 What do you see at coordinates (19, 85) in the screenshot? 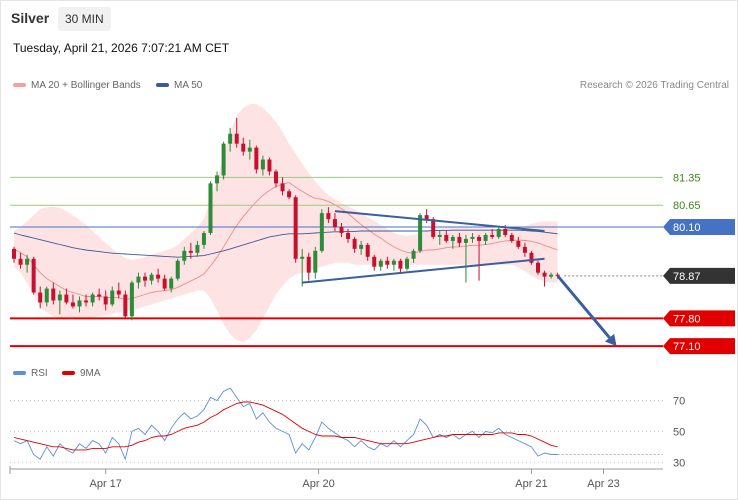
I see `legend-bb-swatch` at bounding box center [19, 85].